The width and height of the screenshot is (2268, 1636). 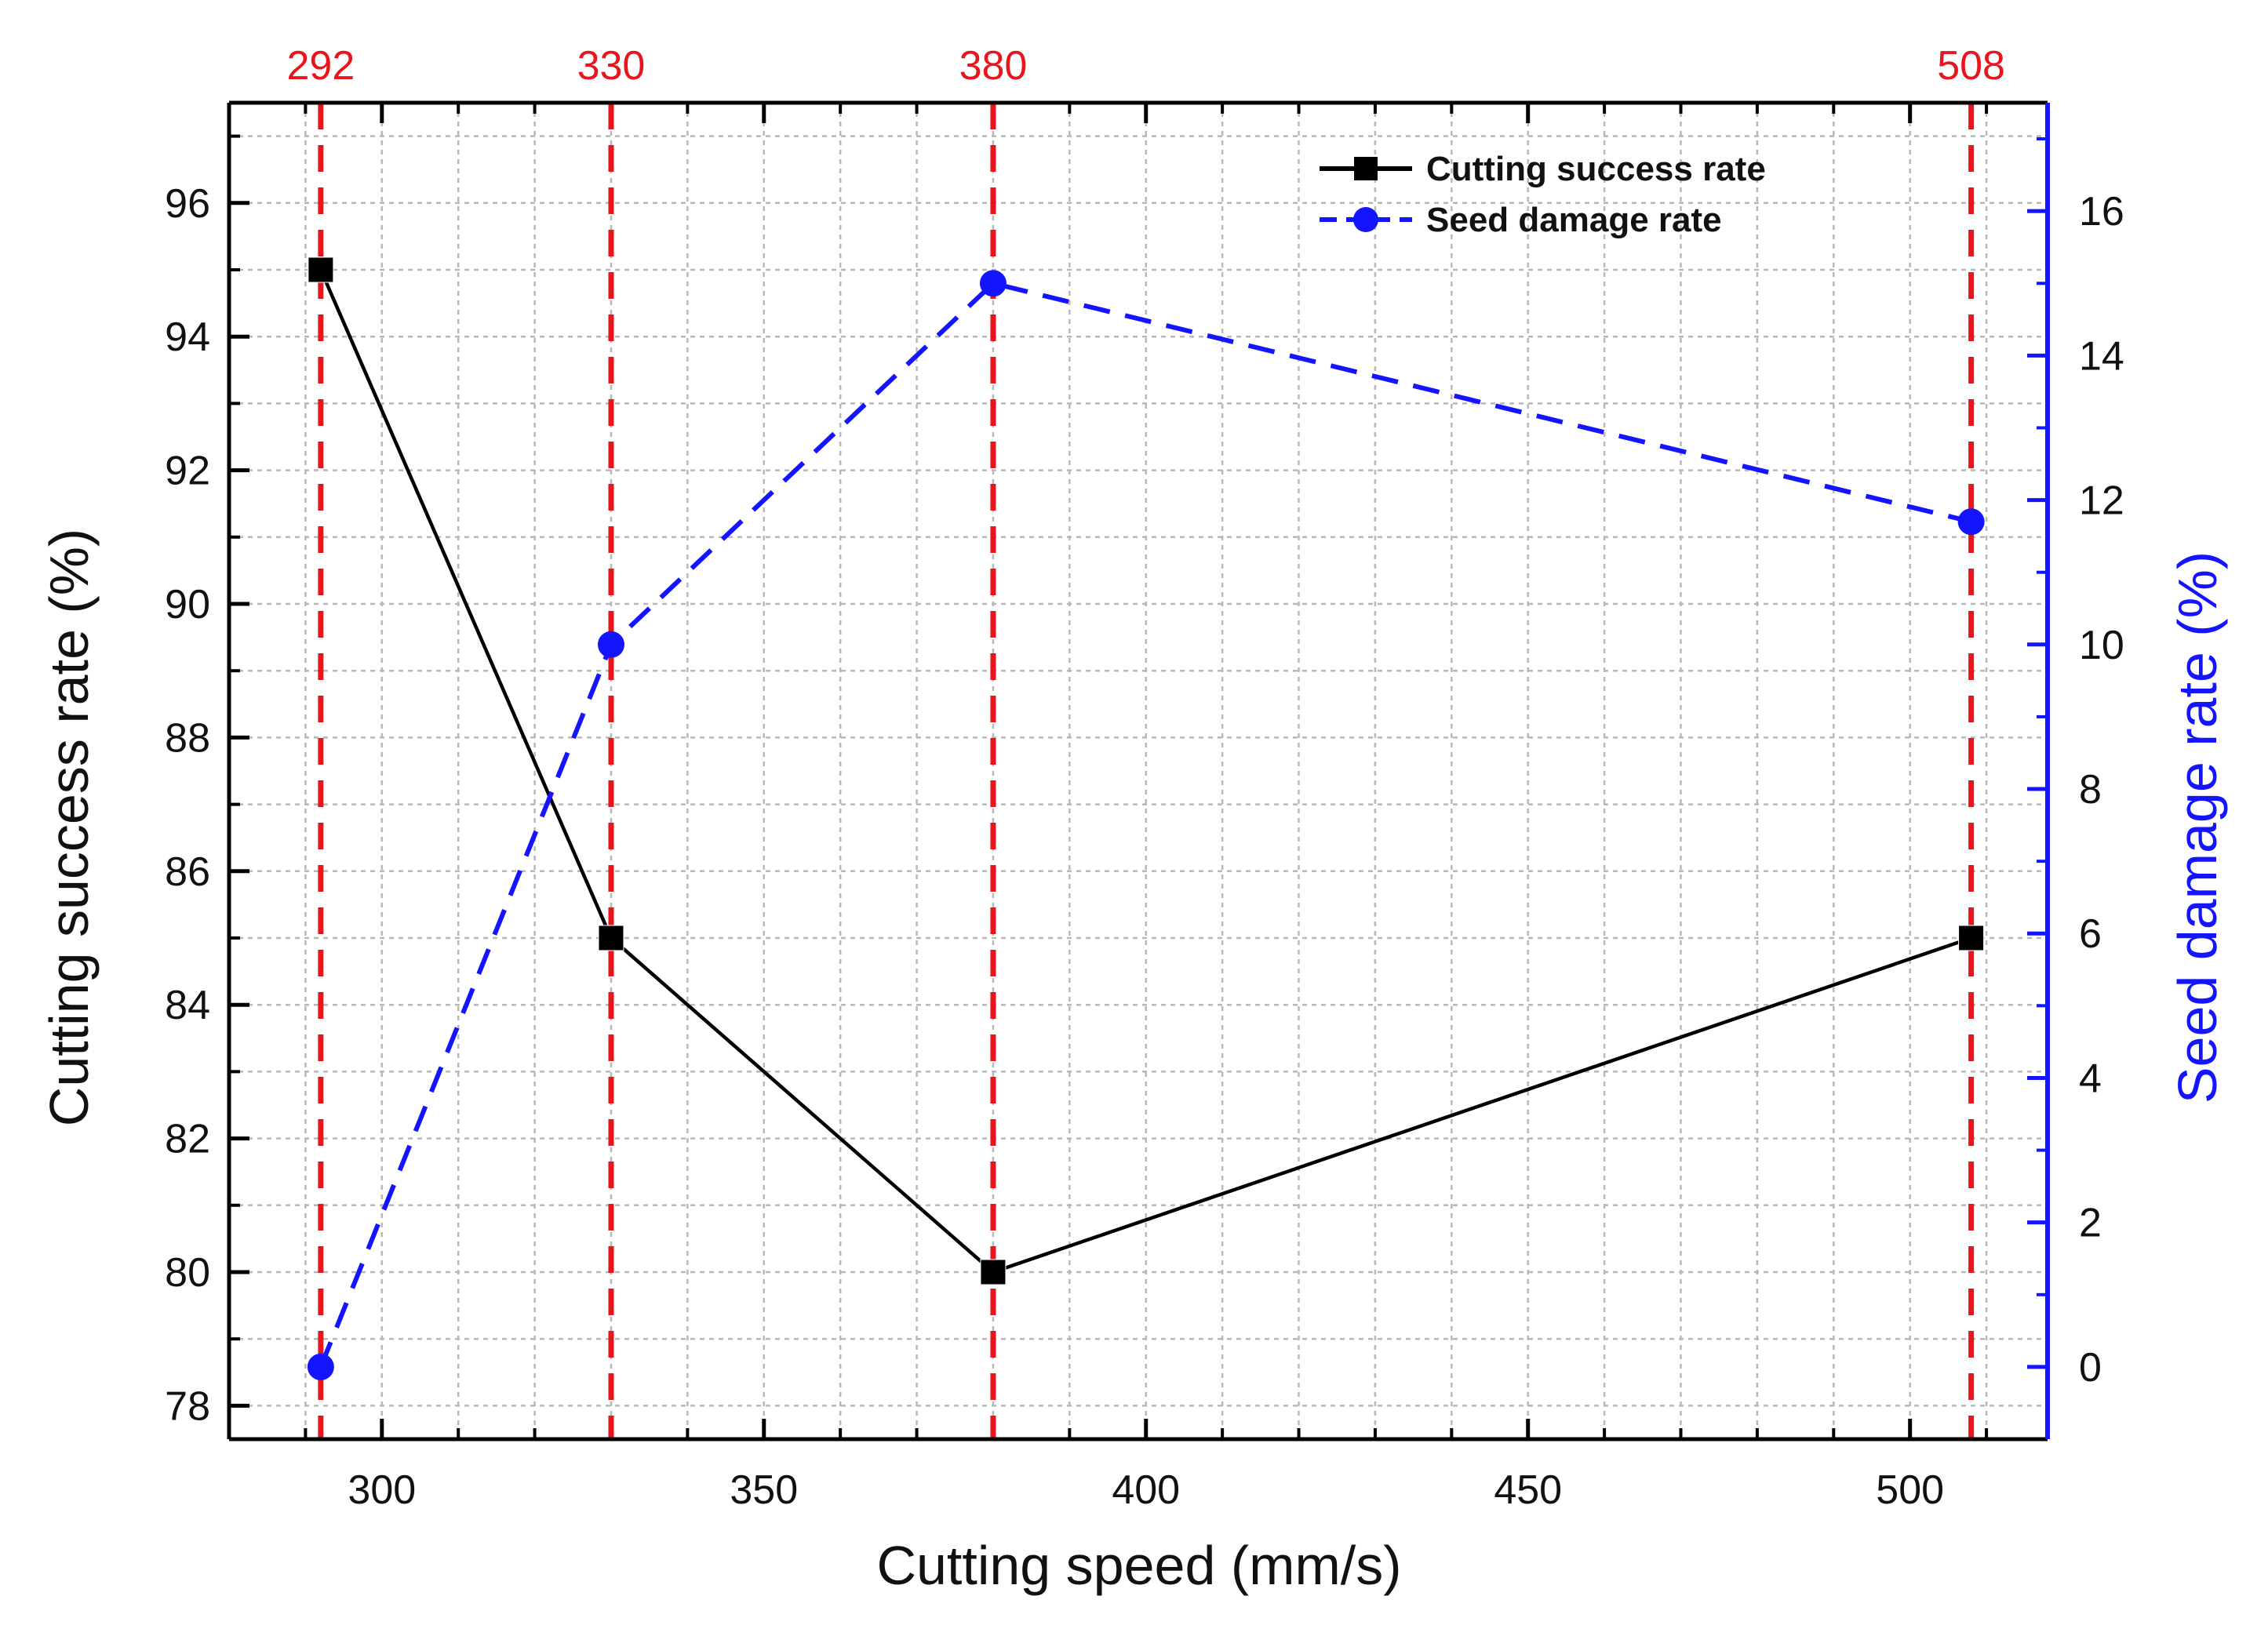 What do you see at coordinates (2090, 934) in the screenshot?
I see `y-right-tick-label: 6` at bounding box center [2090, 934].